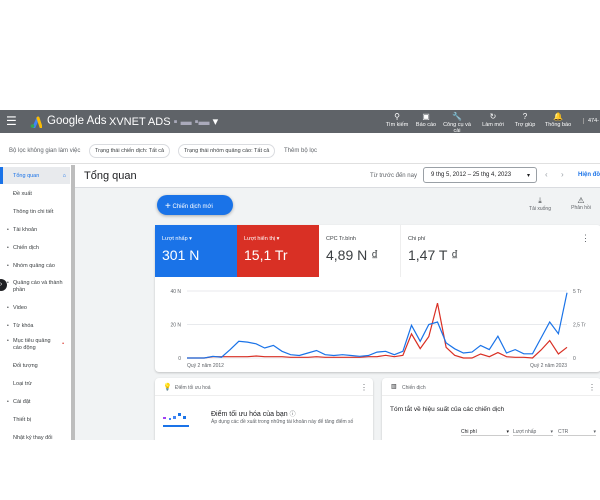 The width and height of the screenshot is (600, 500). What do you see at coordinates (3, 285) in the screenshot?
I see `collapse-sidebar-button: ›` at bounding box center [3, 285].